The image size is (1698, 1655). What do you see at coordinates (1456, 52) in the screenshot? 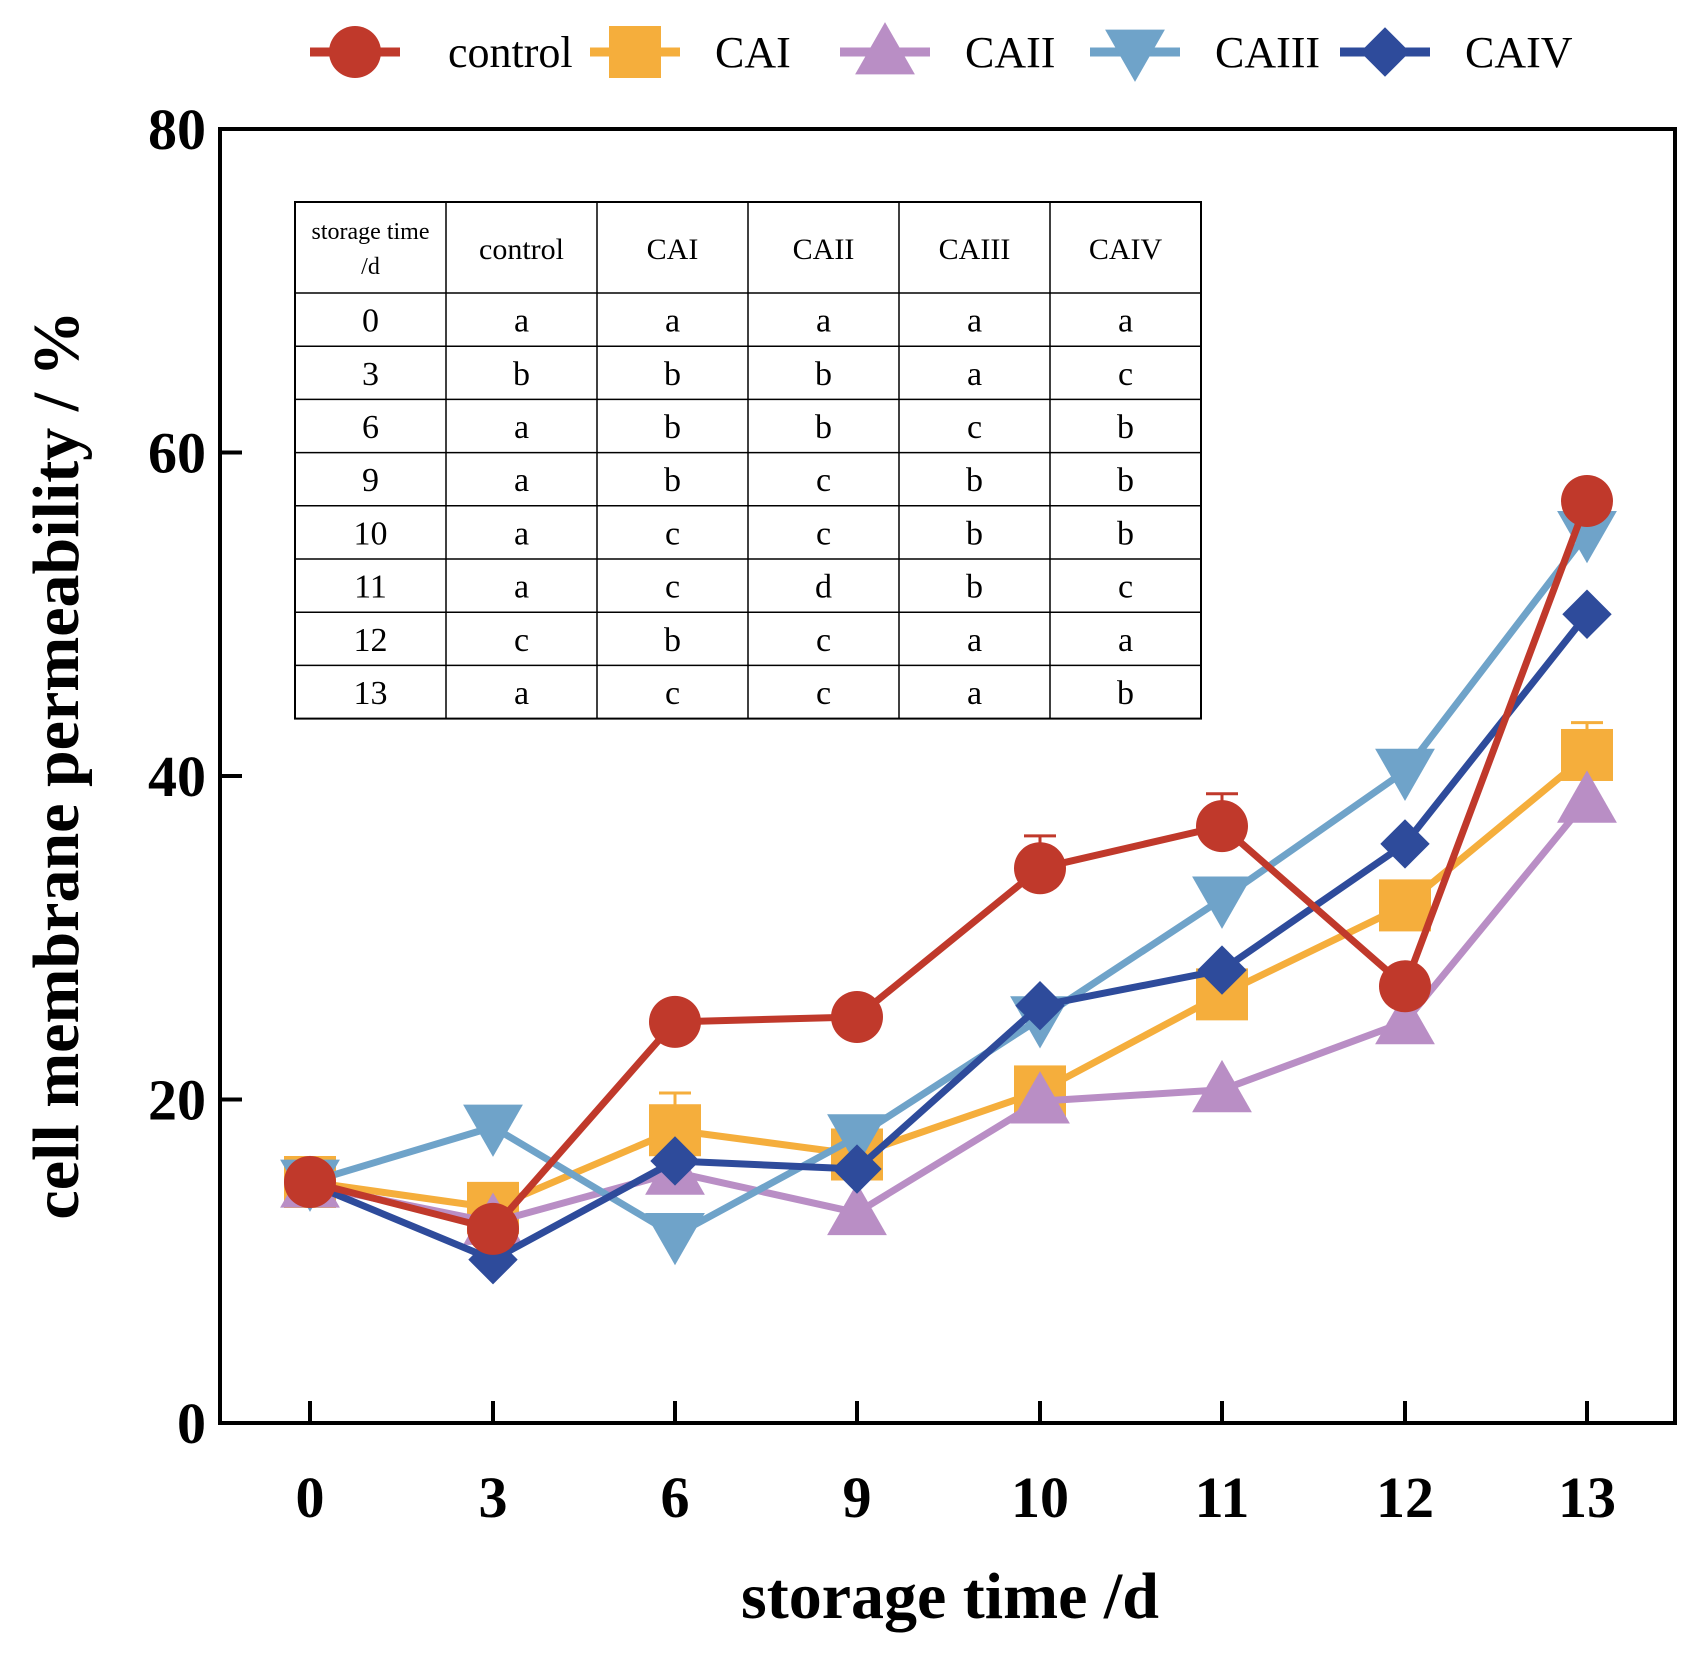
I see `legend-item-CAIV: CAIV` at bounding box center [1456, 52].